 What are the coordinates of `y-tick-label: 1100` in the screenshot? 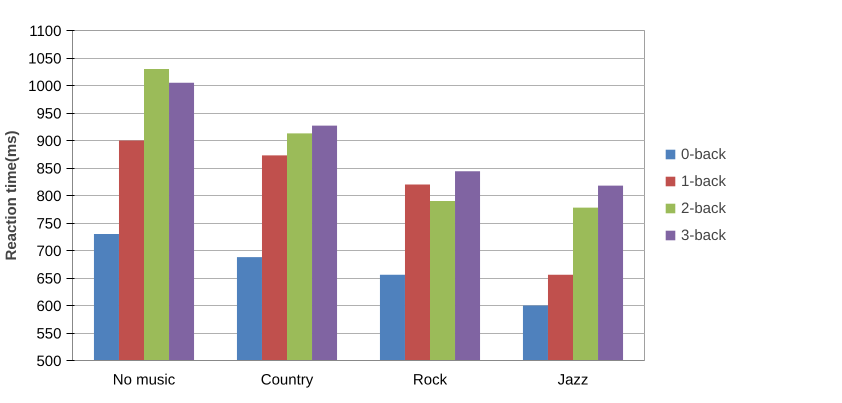 It's located at (45, 31).